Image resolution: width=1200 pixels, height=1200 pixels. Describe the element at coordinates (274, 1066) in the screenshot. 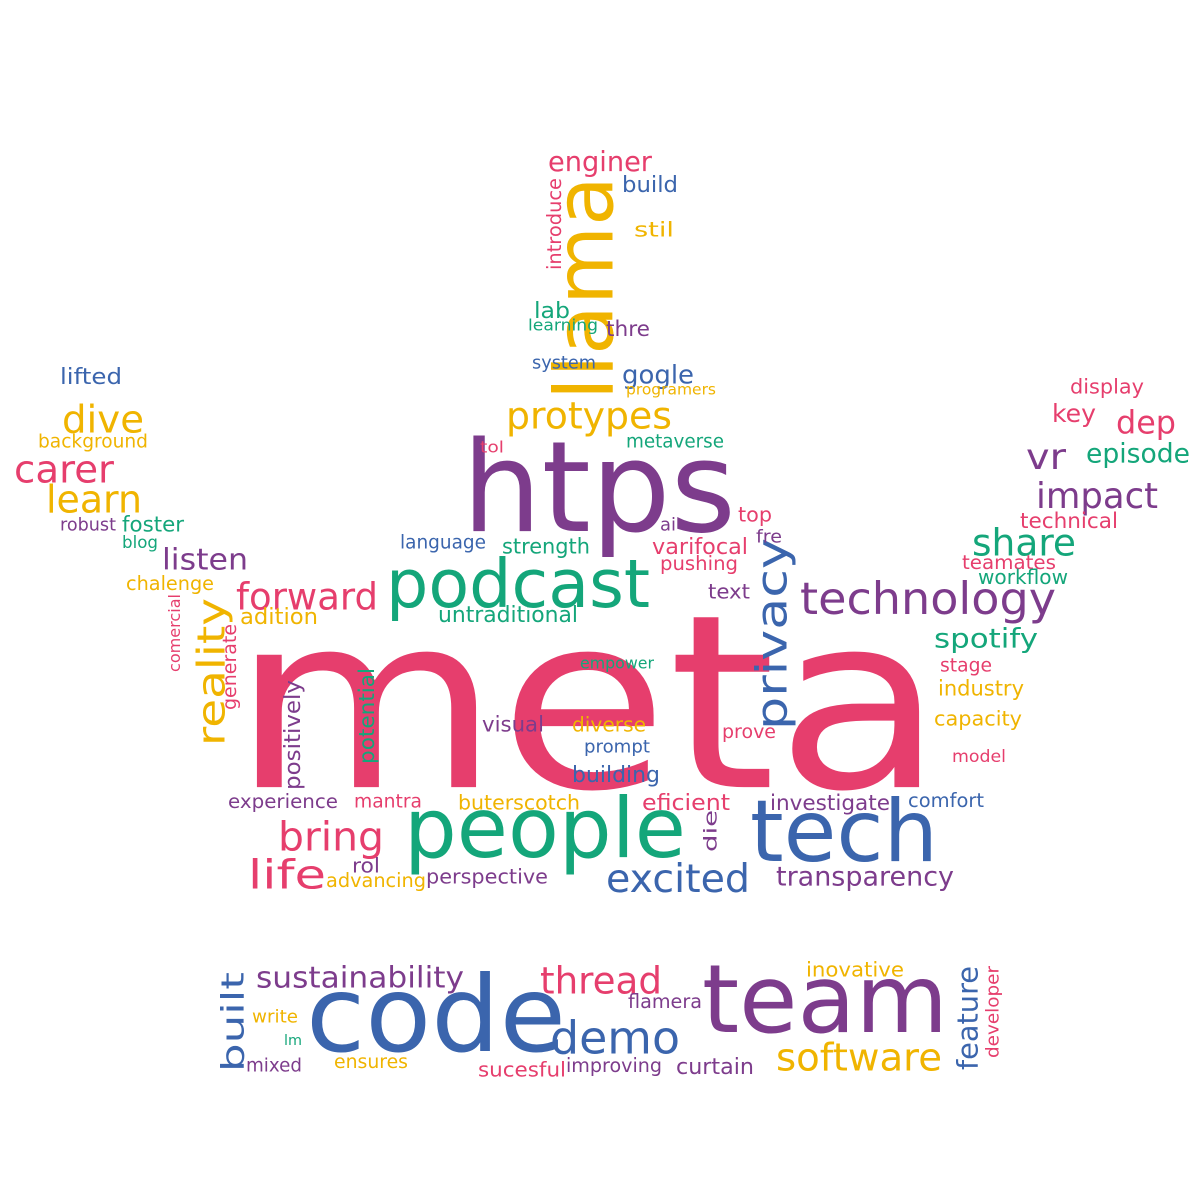

I see `word-mixed: mixed` at that location.